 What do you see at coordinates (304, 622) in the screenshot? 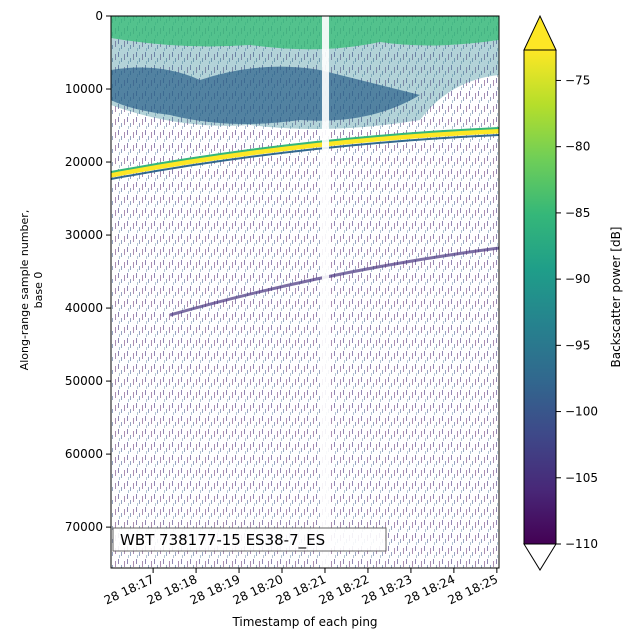
I see `x-axis-label: Timestamp of each ping` at bounding box center [304, 622].